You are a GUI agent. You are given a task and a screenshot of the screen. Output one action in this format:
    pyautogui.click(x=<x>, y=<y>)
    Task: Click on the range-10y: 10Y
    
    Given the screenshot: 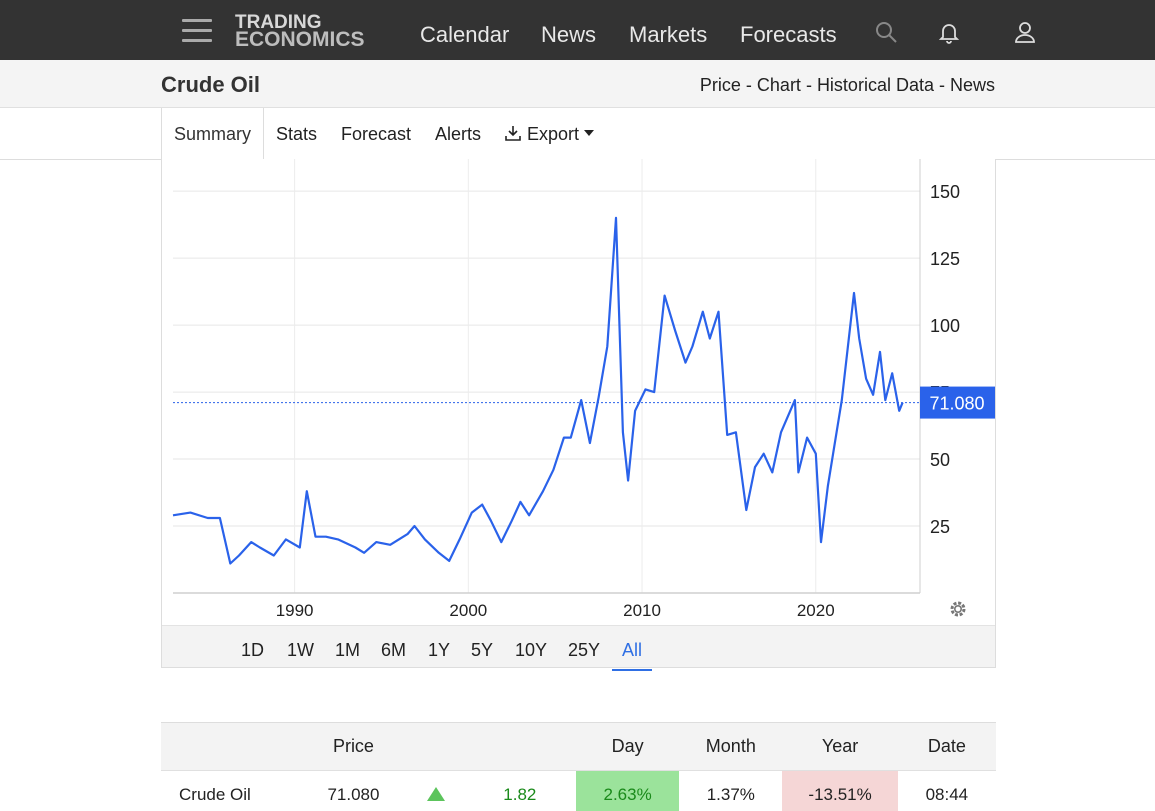 What is the action you would take?
    pyautogui.click(x=531, y=650)
    